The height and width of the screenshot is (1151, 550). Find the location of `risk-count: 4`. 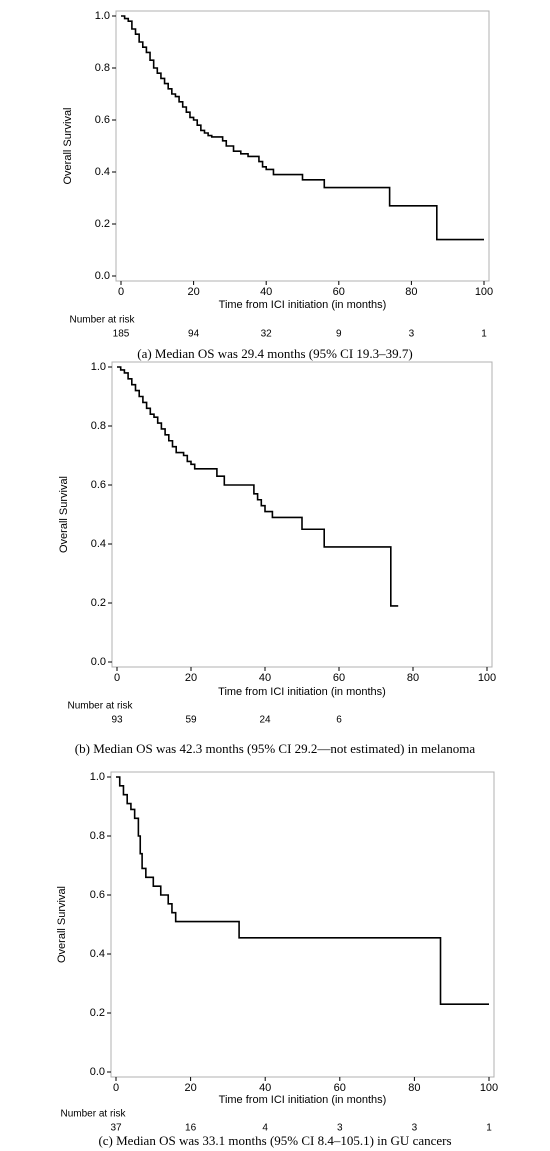

risk-count: 4 is located at coordinates (265, 1128).